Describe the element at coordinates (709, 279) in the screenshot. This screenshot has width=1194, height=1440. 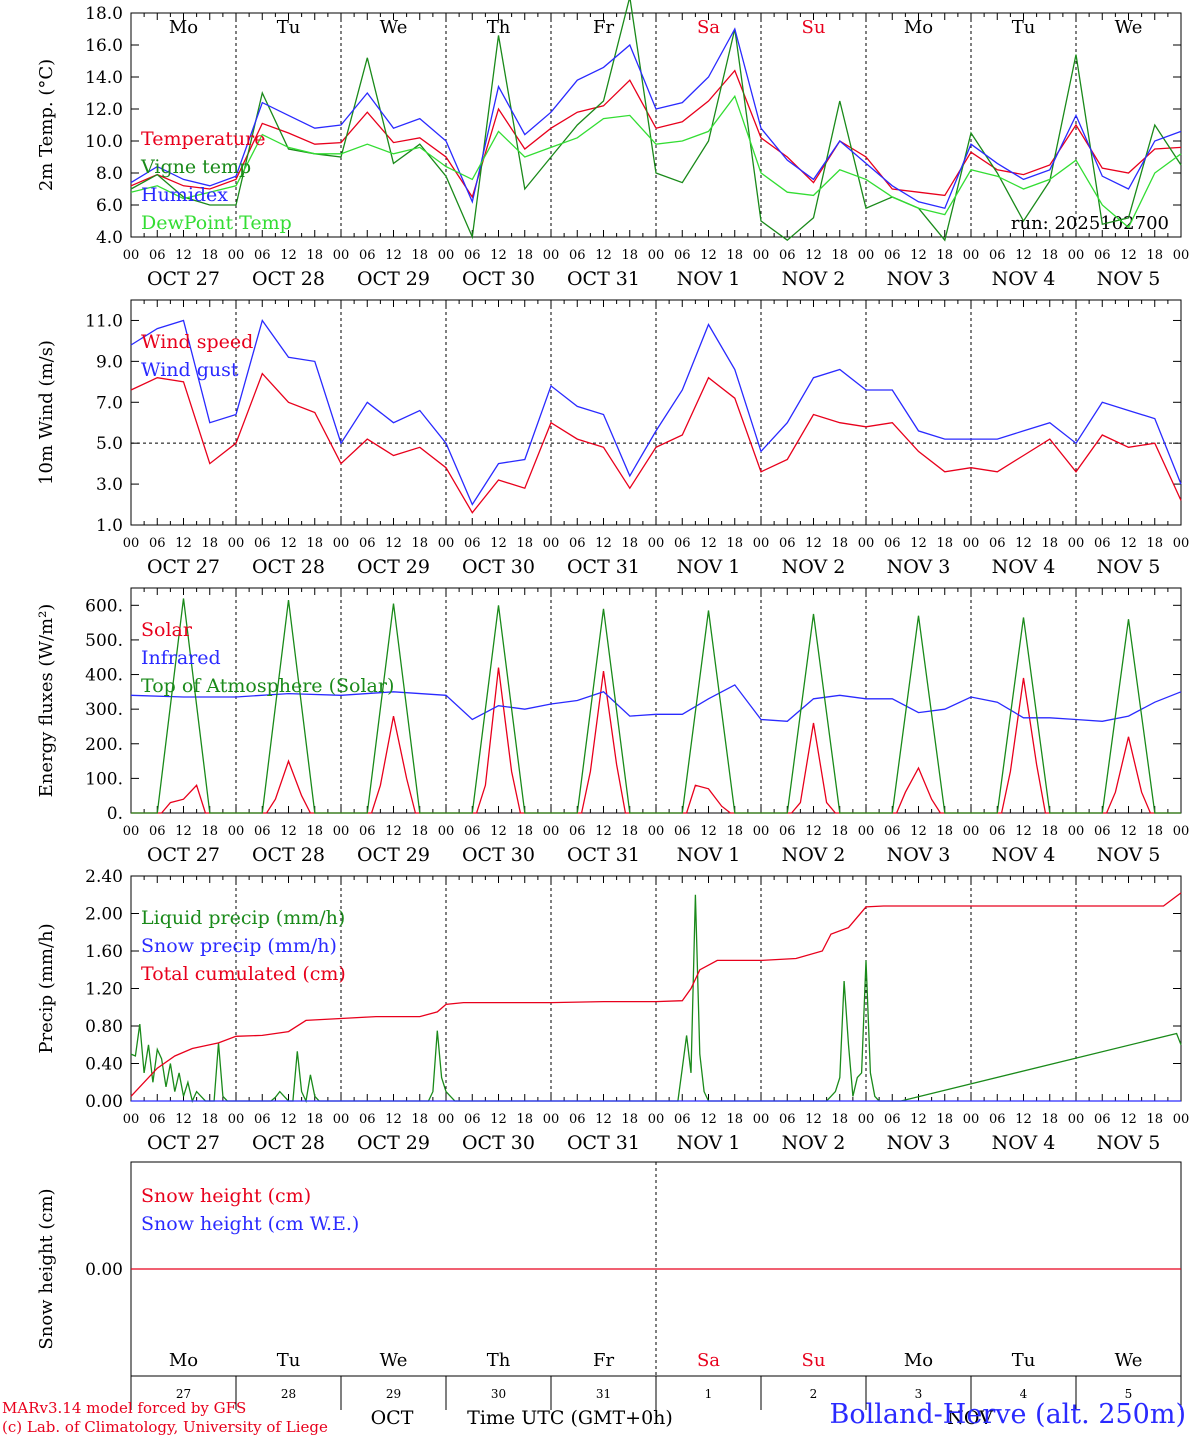
I see `date-label: NOV 1` at that location.